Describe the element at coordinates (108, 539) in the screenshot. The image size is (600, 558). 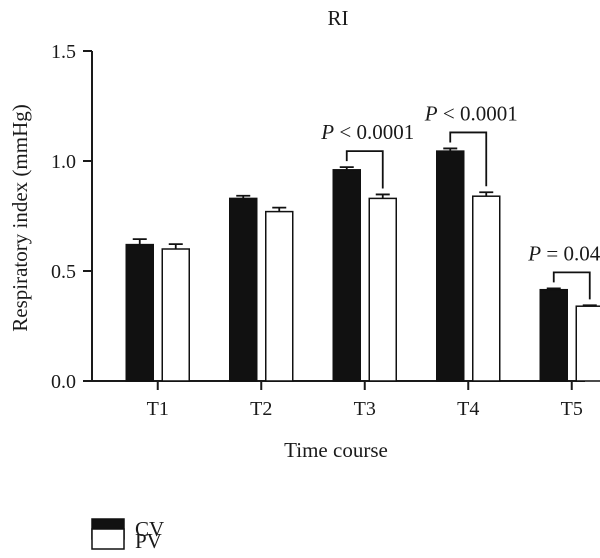
I see `legend-swatch-pv` at that location.